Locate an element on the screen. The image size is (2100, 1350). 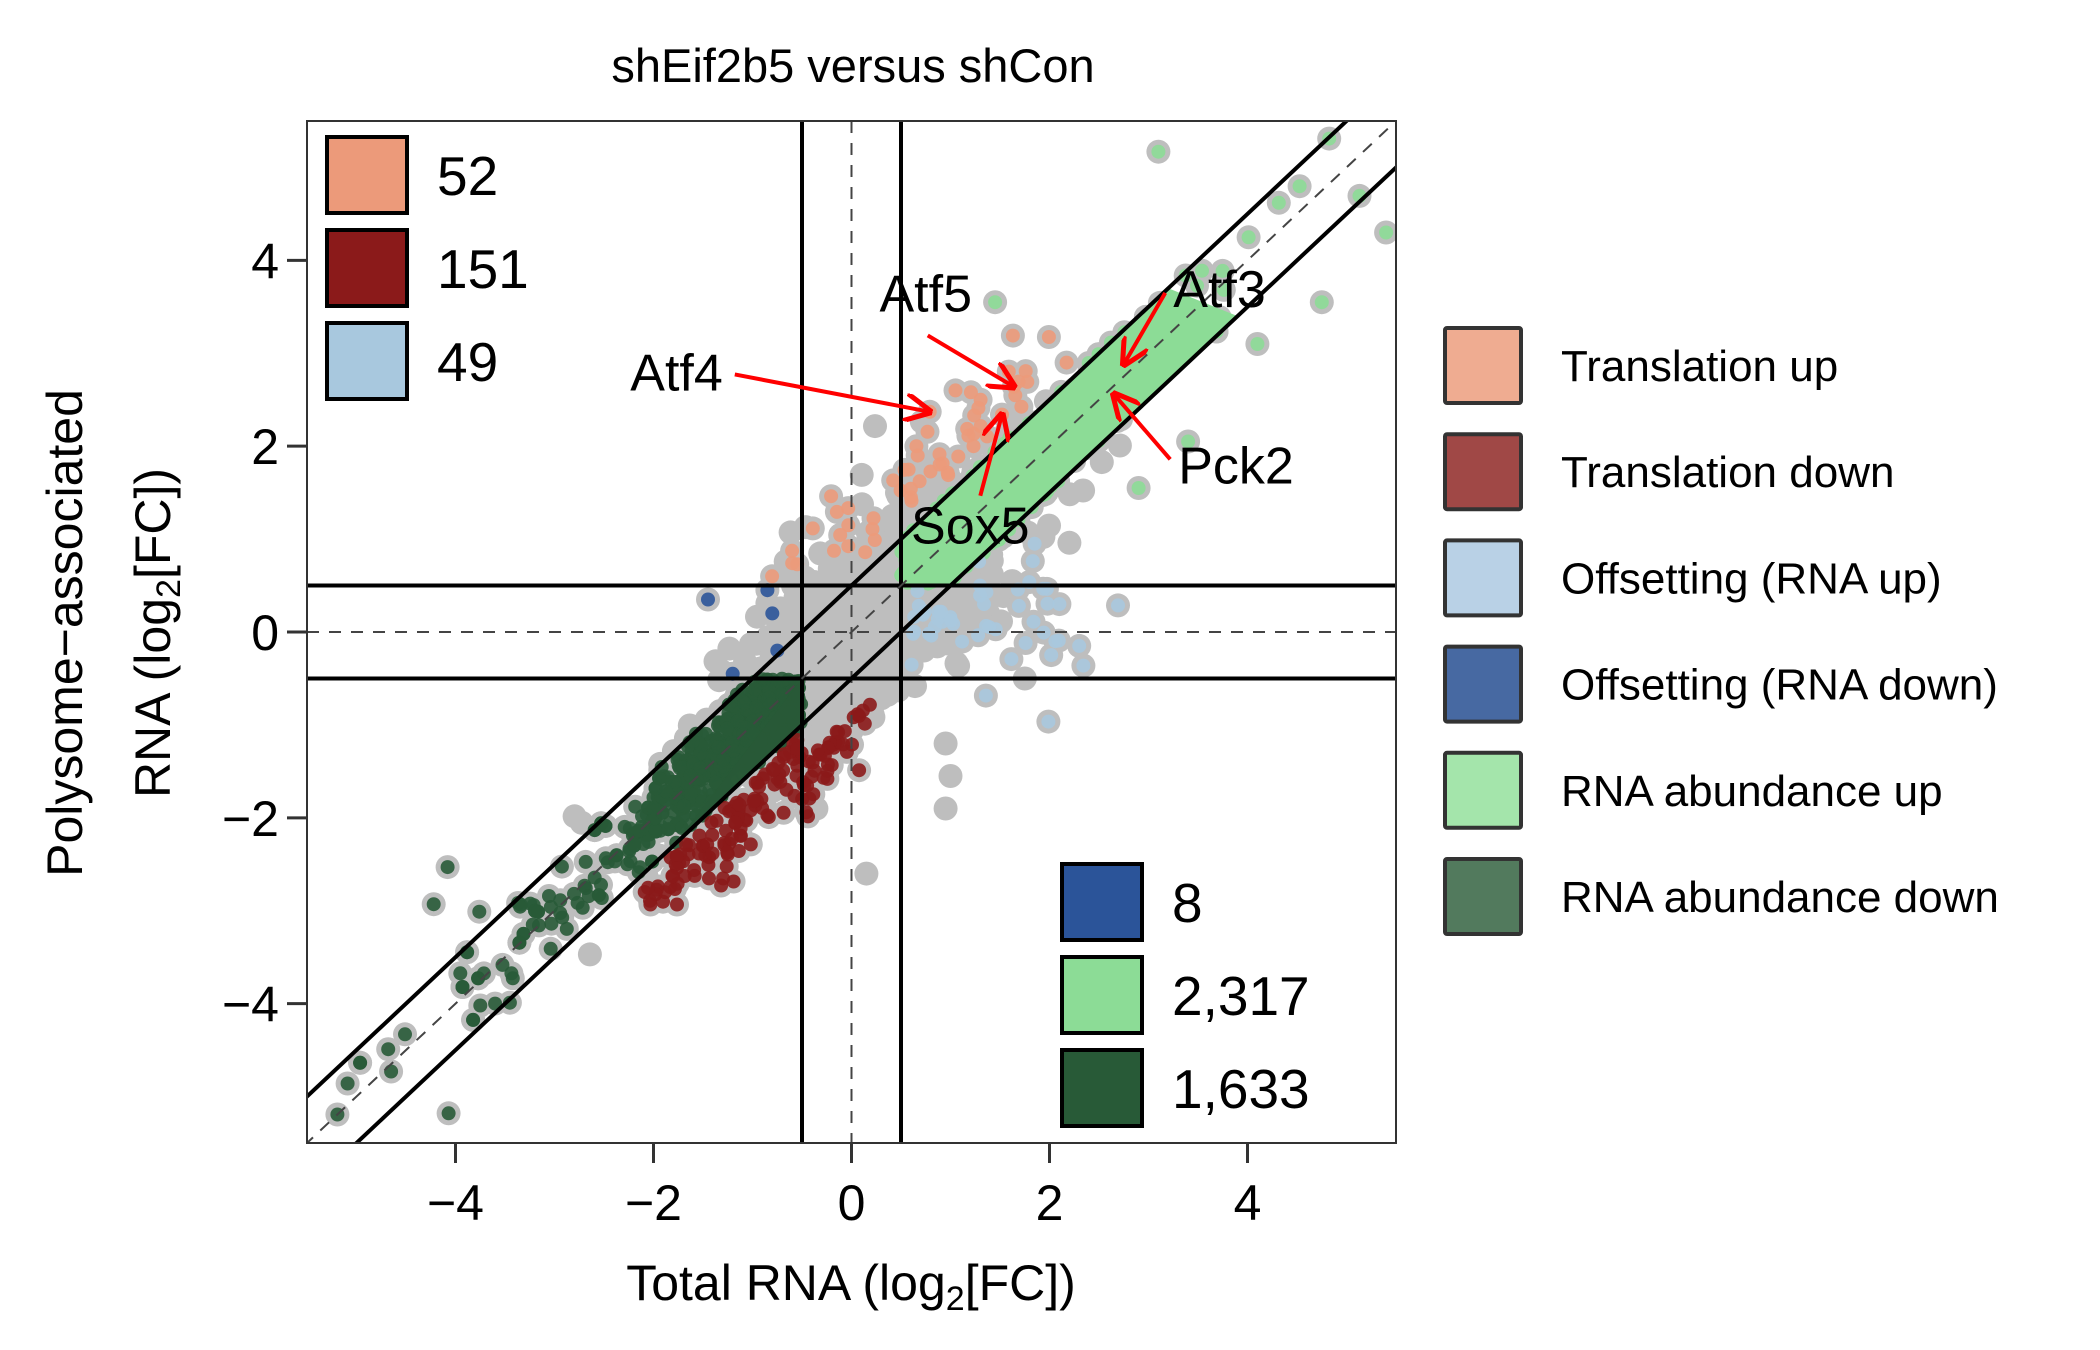
annotation-label: Sox5 is located at coordinates (970, 527).